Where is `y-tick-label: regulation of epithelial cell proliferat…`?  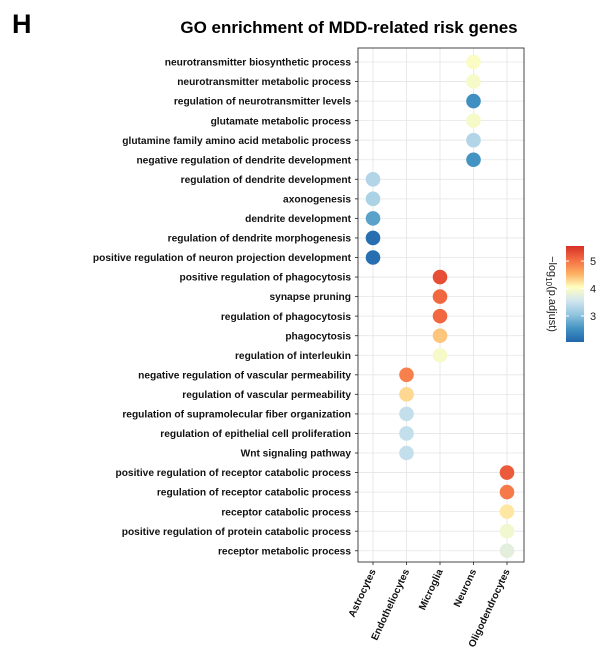
y-tick-label: regulation of epithelial cell proliferat… is located at coordinates (255, 434).